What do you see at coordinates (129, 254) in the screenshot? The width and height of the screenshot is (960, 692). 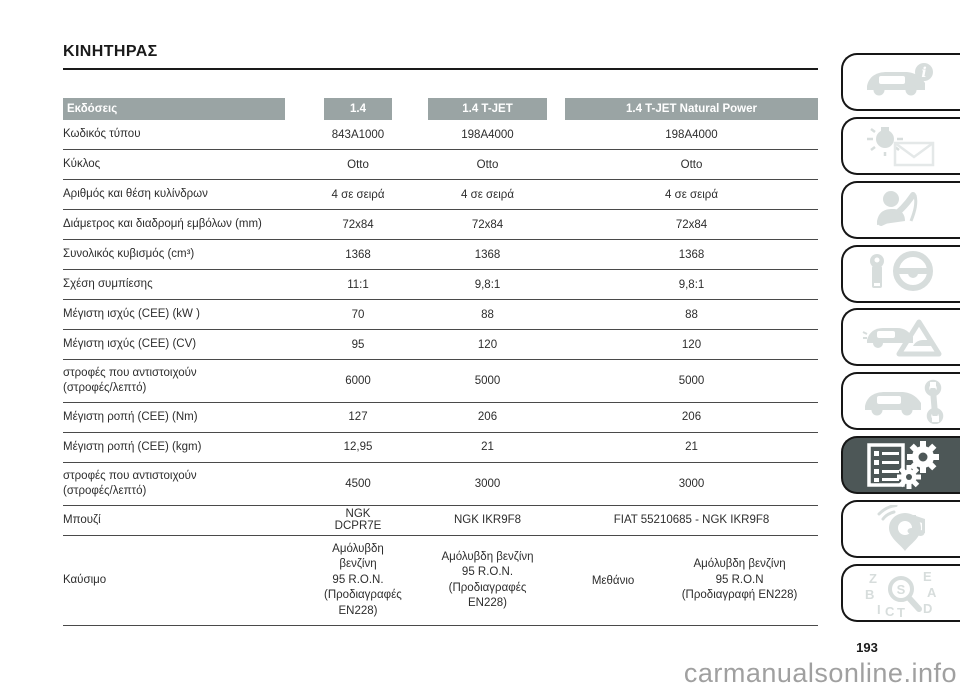 I see `row-label: Συνολικός κυβισμός (cm³)` at bounding box center [129, 254].